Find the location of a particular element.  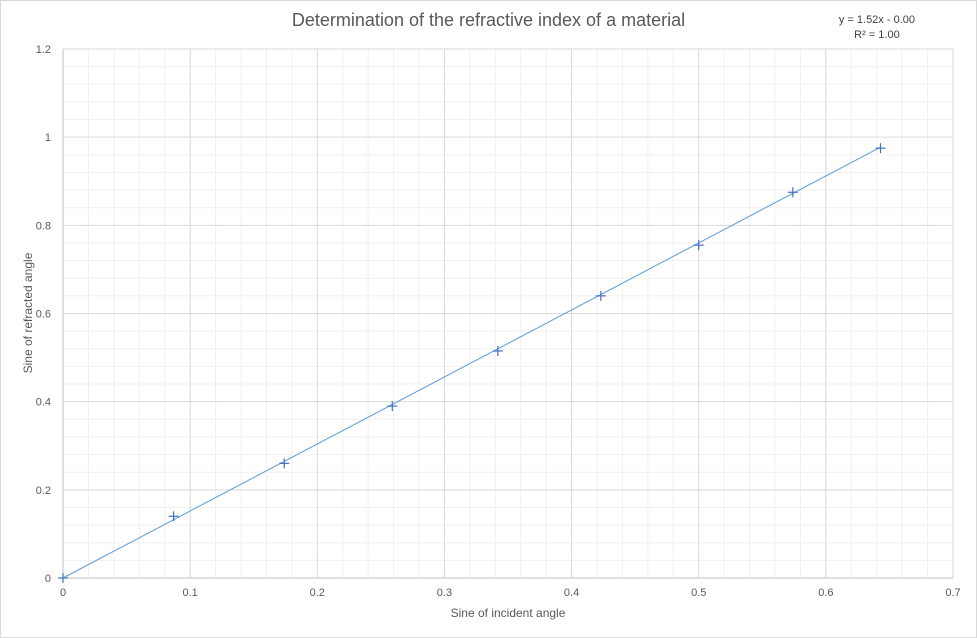

y-axis-title: Sine of refracted angle is located at coordinates (28, 313).